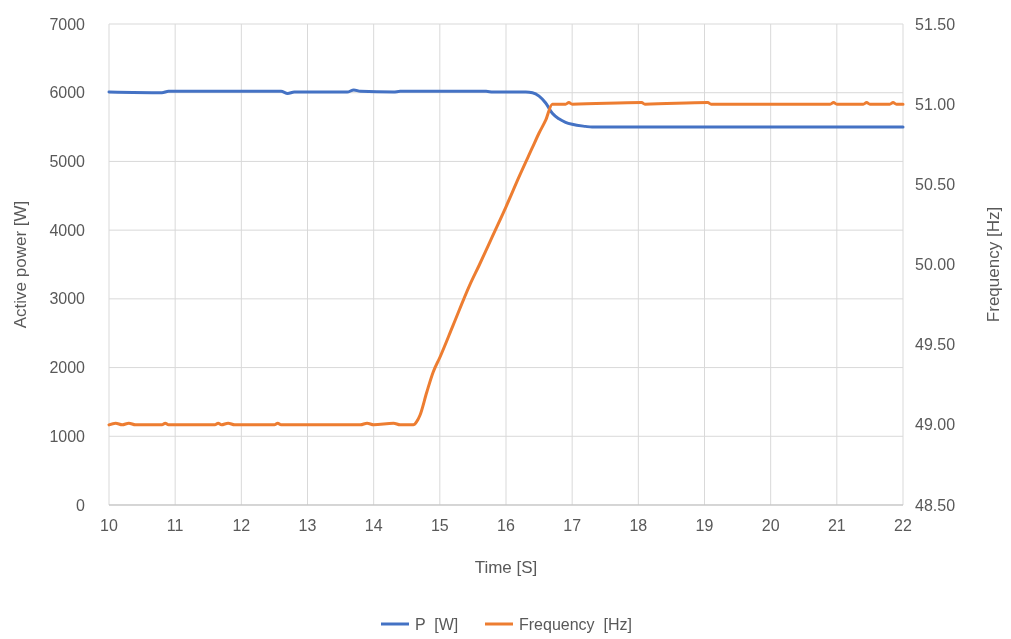 This screenshot has height=639, width=1011. Describe the element at coordinates (935, 24) in the screenshot. I see `y2-tick-label: 51.50` at that location.